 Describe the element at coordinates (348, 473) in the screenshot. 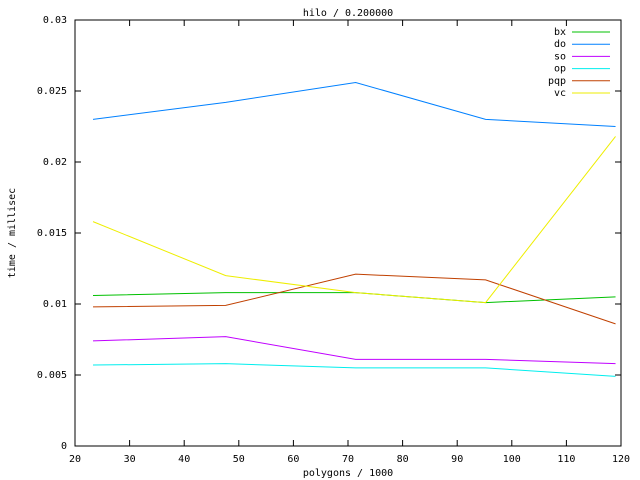

I see `x-axis-label: polygons / 1000` at that location.